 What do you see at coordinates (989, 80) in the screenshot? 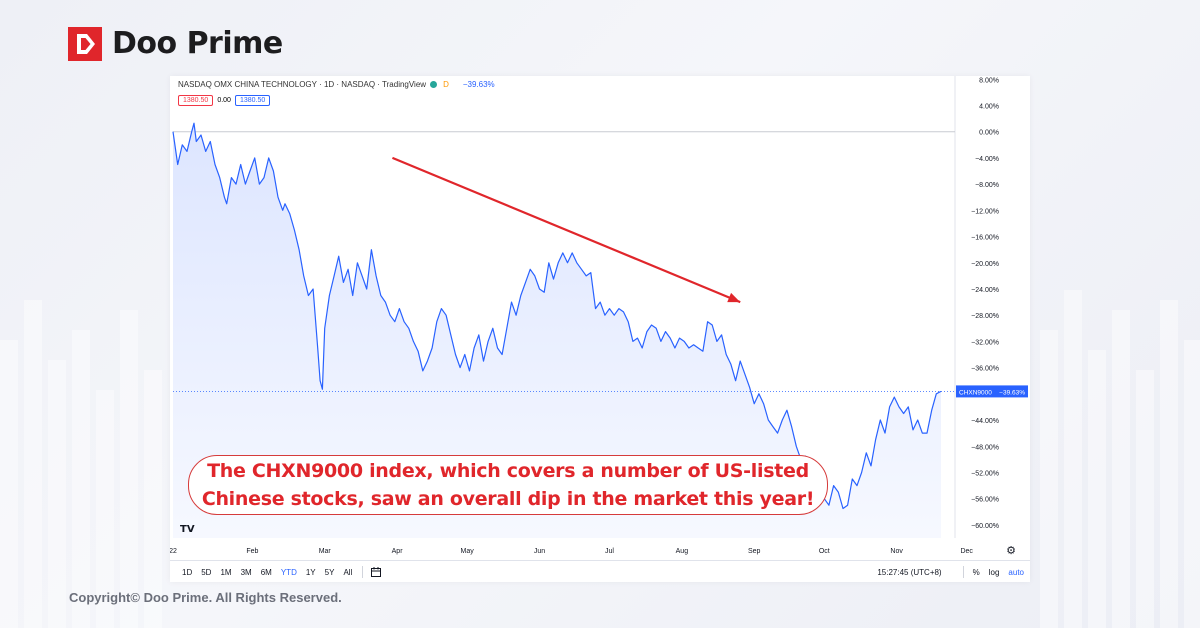
I see `y-tick-label: 8.00%` at bounding box center [989, 80].